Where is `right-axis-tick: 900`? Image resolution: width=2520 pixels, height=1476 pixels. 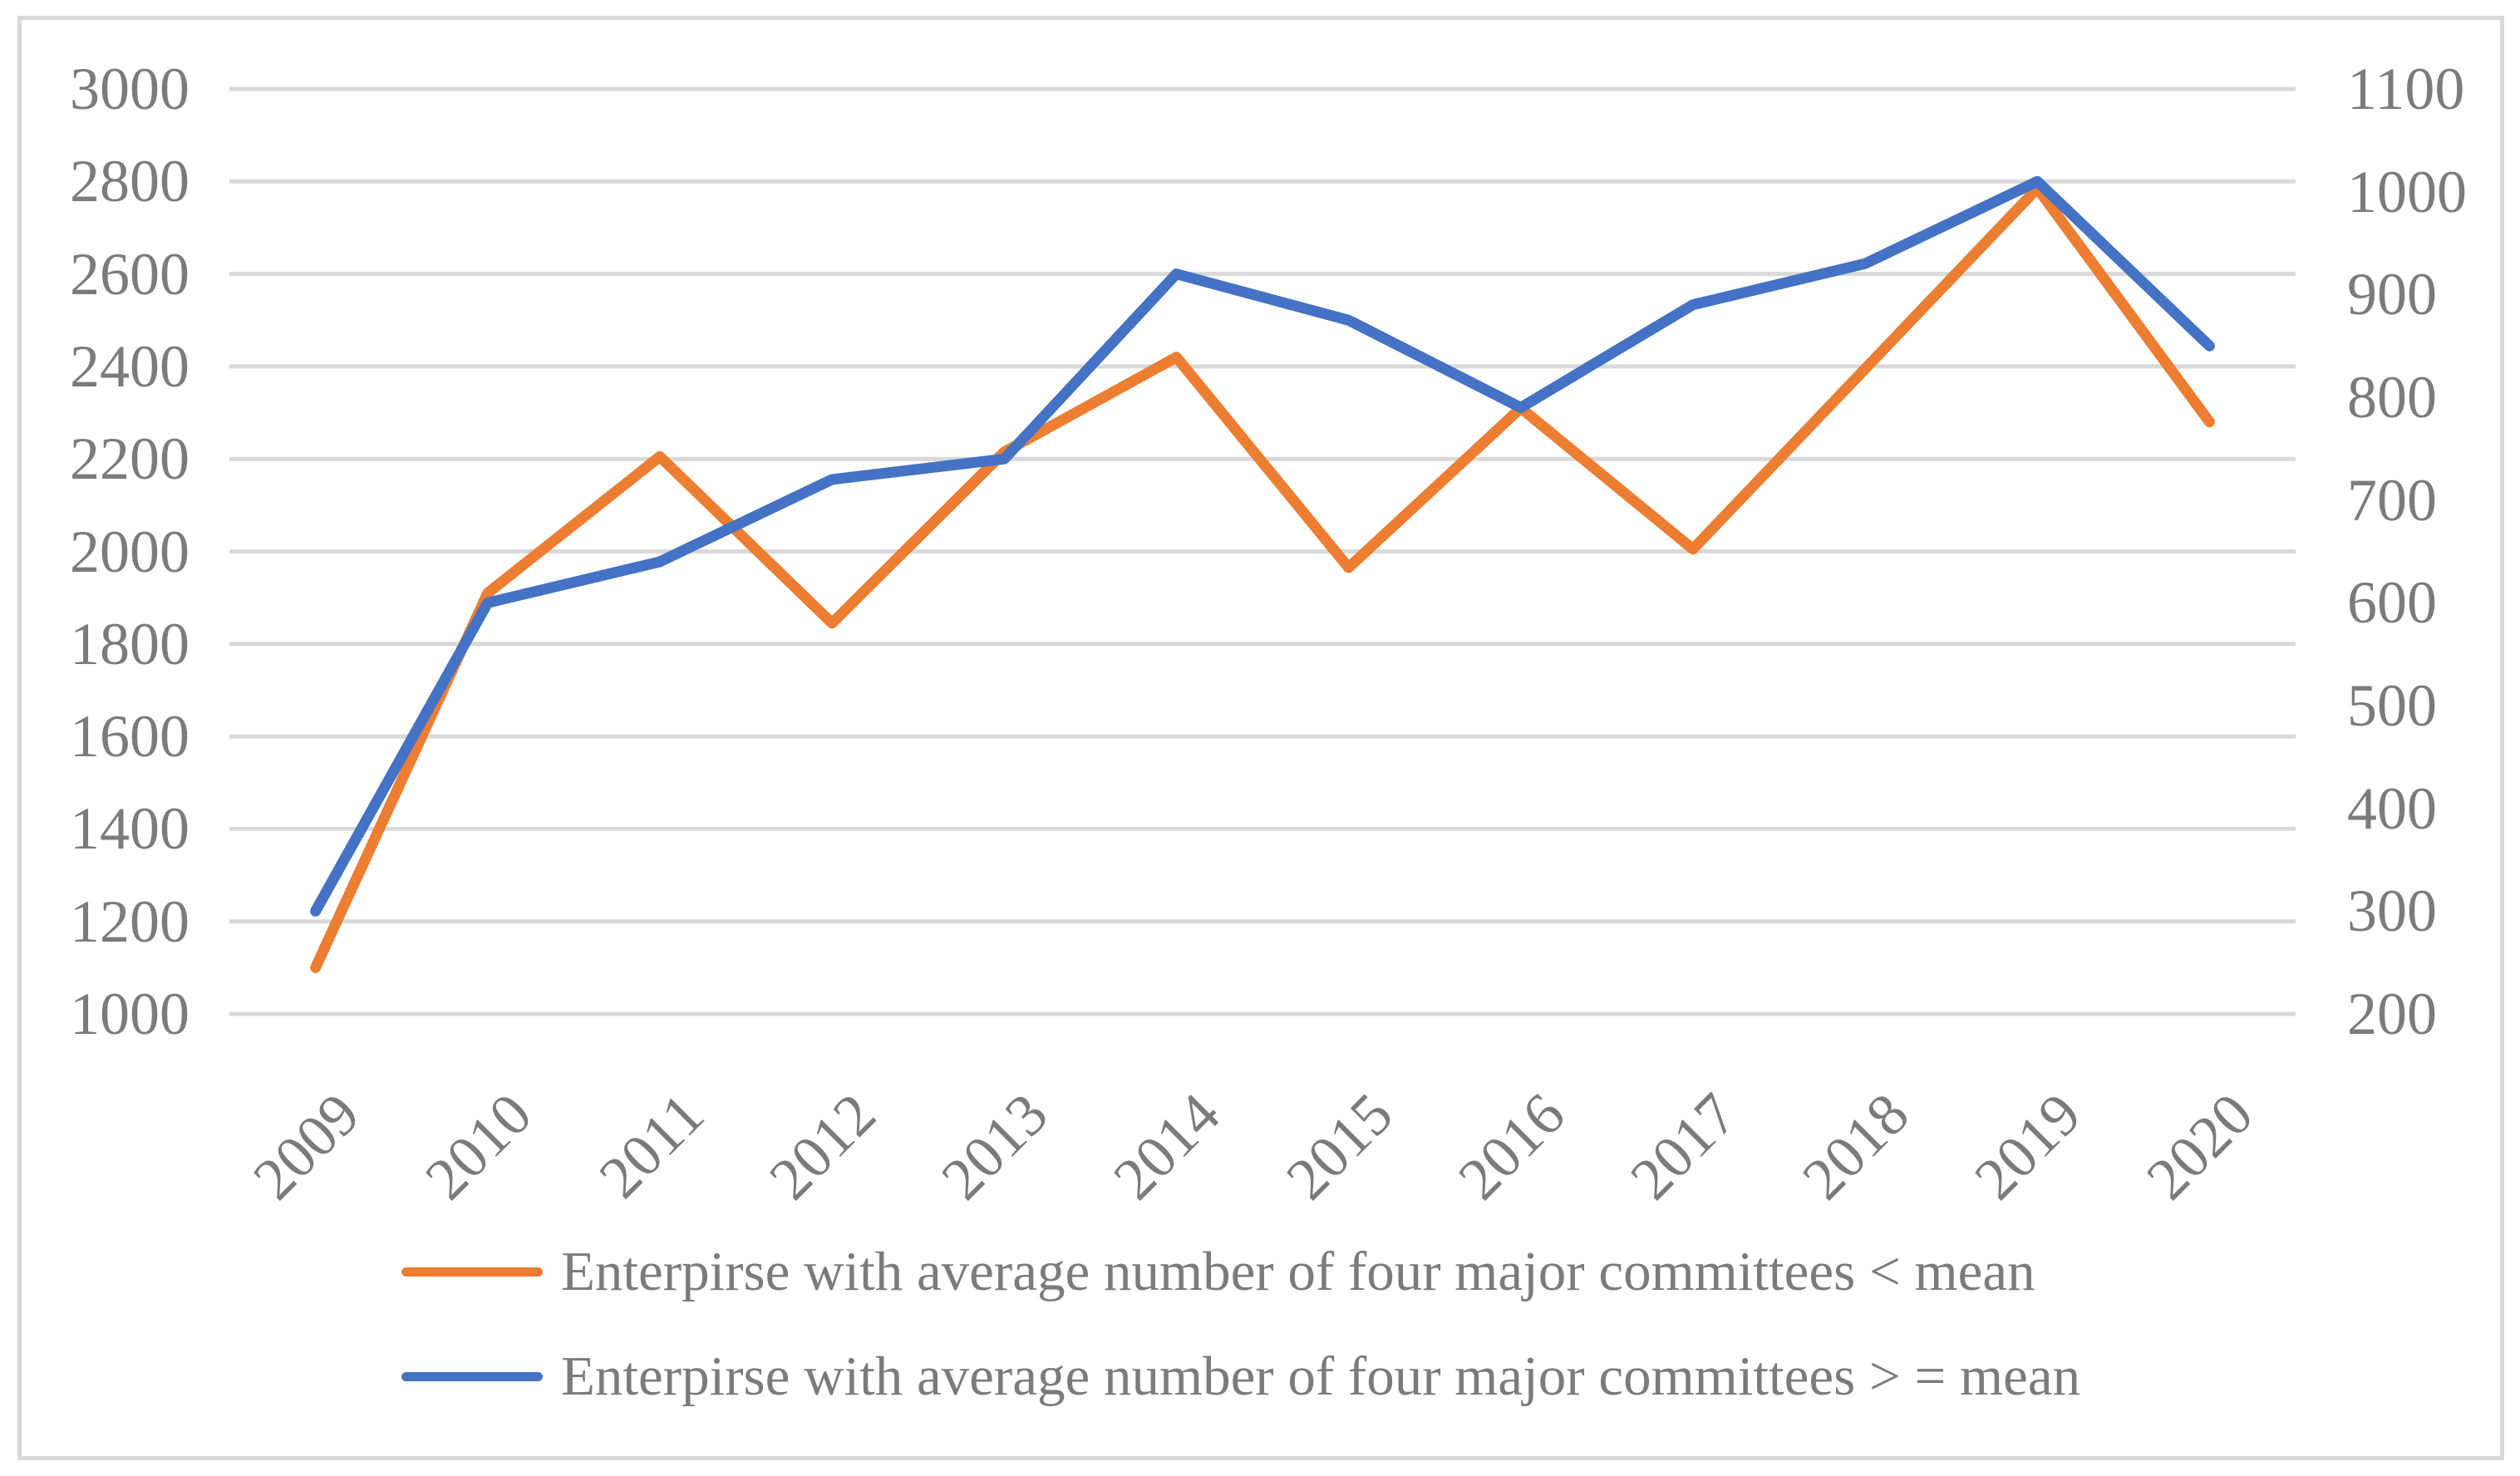
right-axis-tick: 900 is located at coordinates (2392, 294).